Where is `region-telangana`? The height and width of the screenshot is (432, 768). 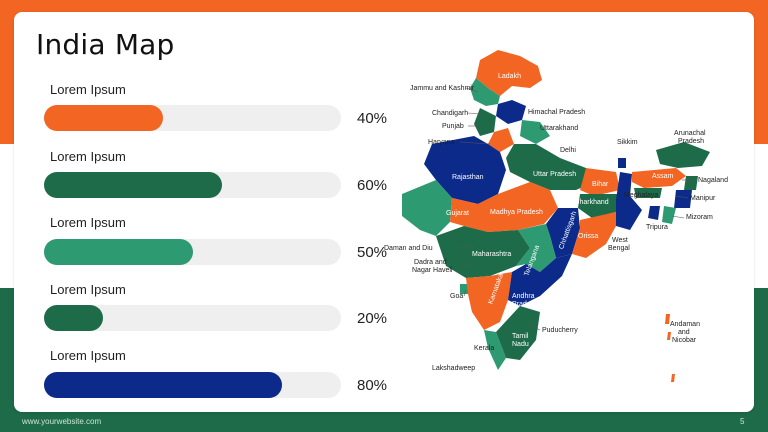
region-telangana is located at coordinates (536, 248).